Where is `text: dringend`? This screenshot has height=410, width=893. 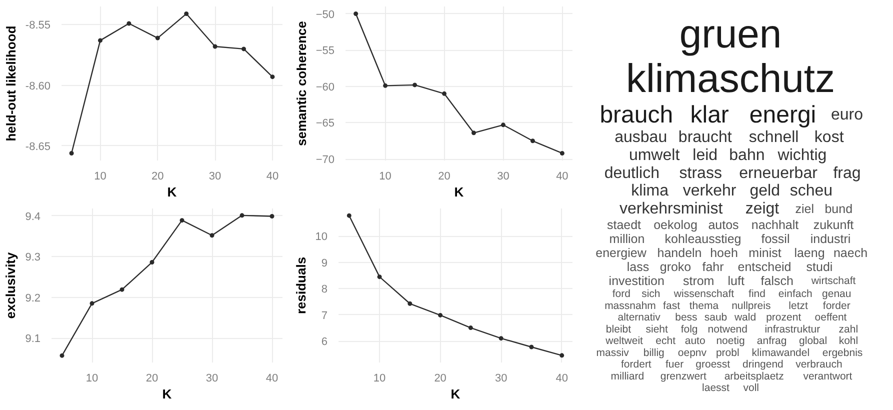 text: dringend is located at coordinates (763, 364).